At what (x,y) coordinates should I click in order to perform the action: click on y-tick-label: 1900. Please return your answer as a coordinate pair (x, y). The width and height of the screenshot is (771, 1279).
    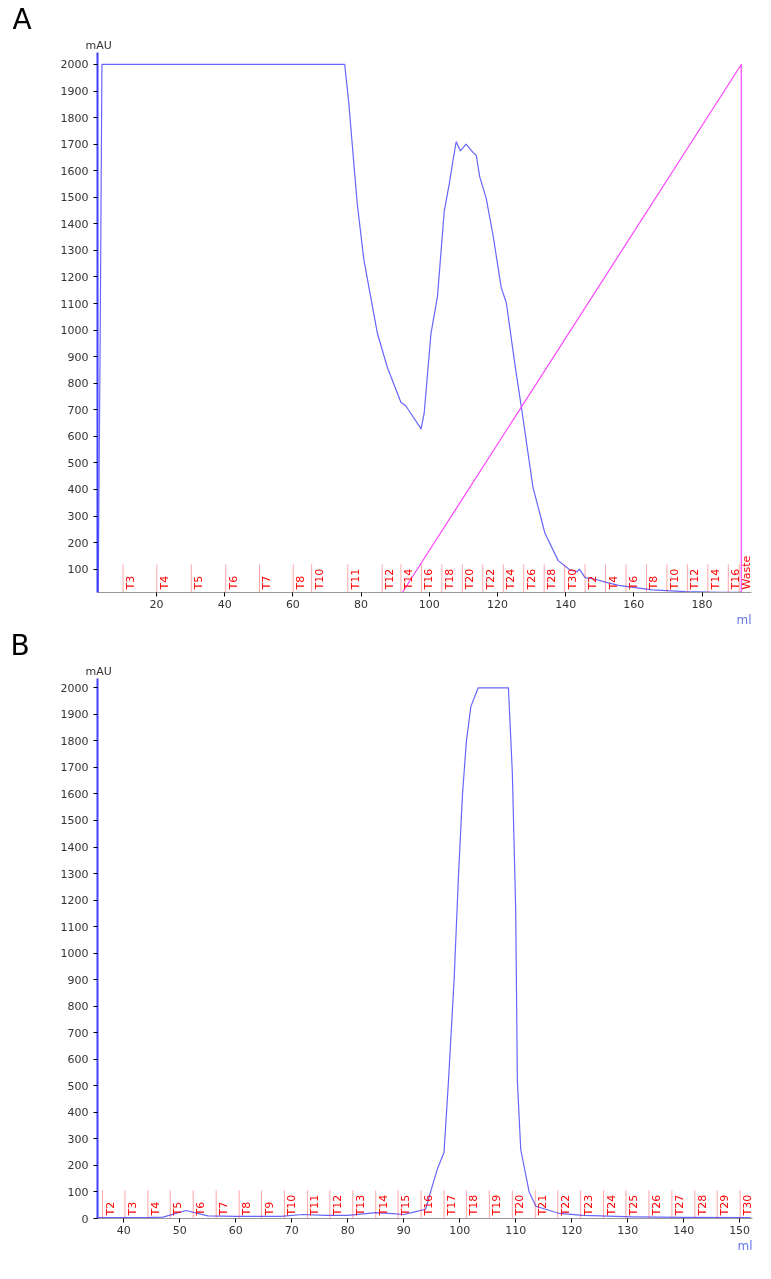
    Looking at the image, I should click on (74, 92).